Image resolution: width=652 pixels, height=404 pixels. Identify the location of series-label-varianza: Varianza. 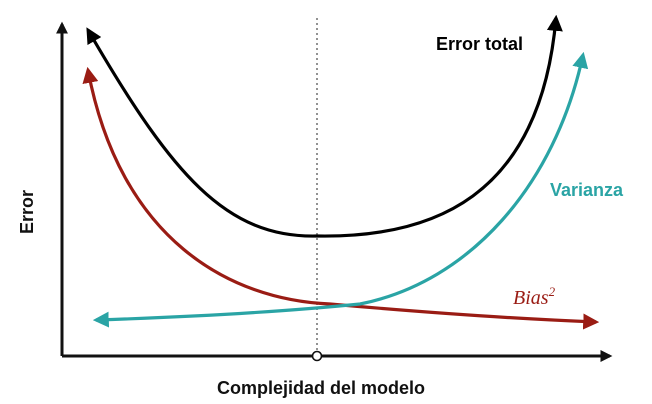
(587, 190).